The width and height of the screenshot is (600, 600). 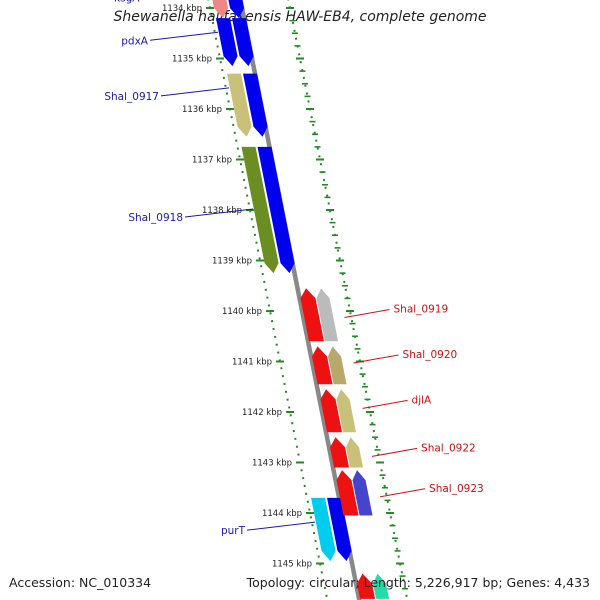 What do you see at coordinates (127, 2) in the screenshot?
I see `forward-gene-label: ksgA` at bounding box center [127, 2].